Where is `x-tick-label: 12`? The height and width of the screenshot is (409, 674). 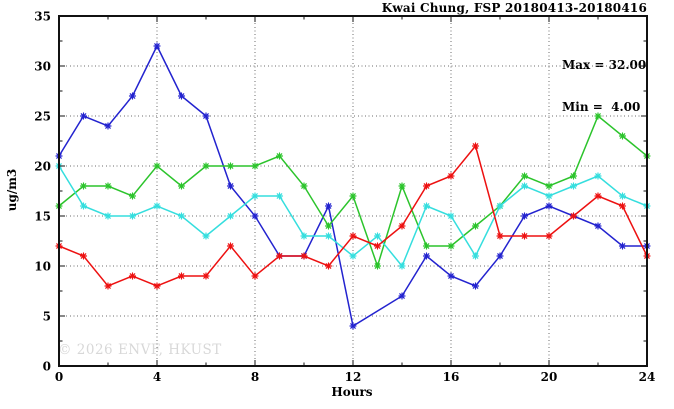
x-tick-label: 12 is located at coordinates (353, 377).